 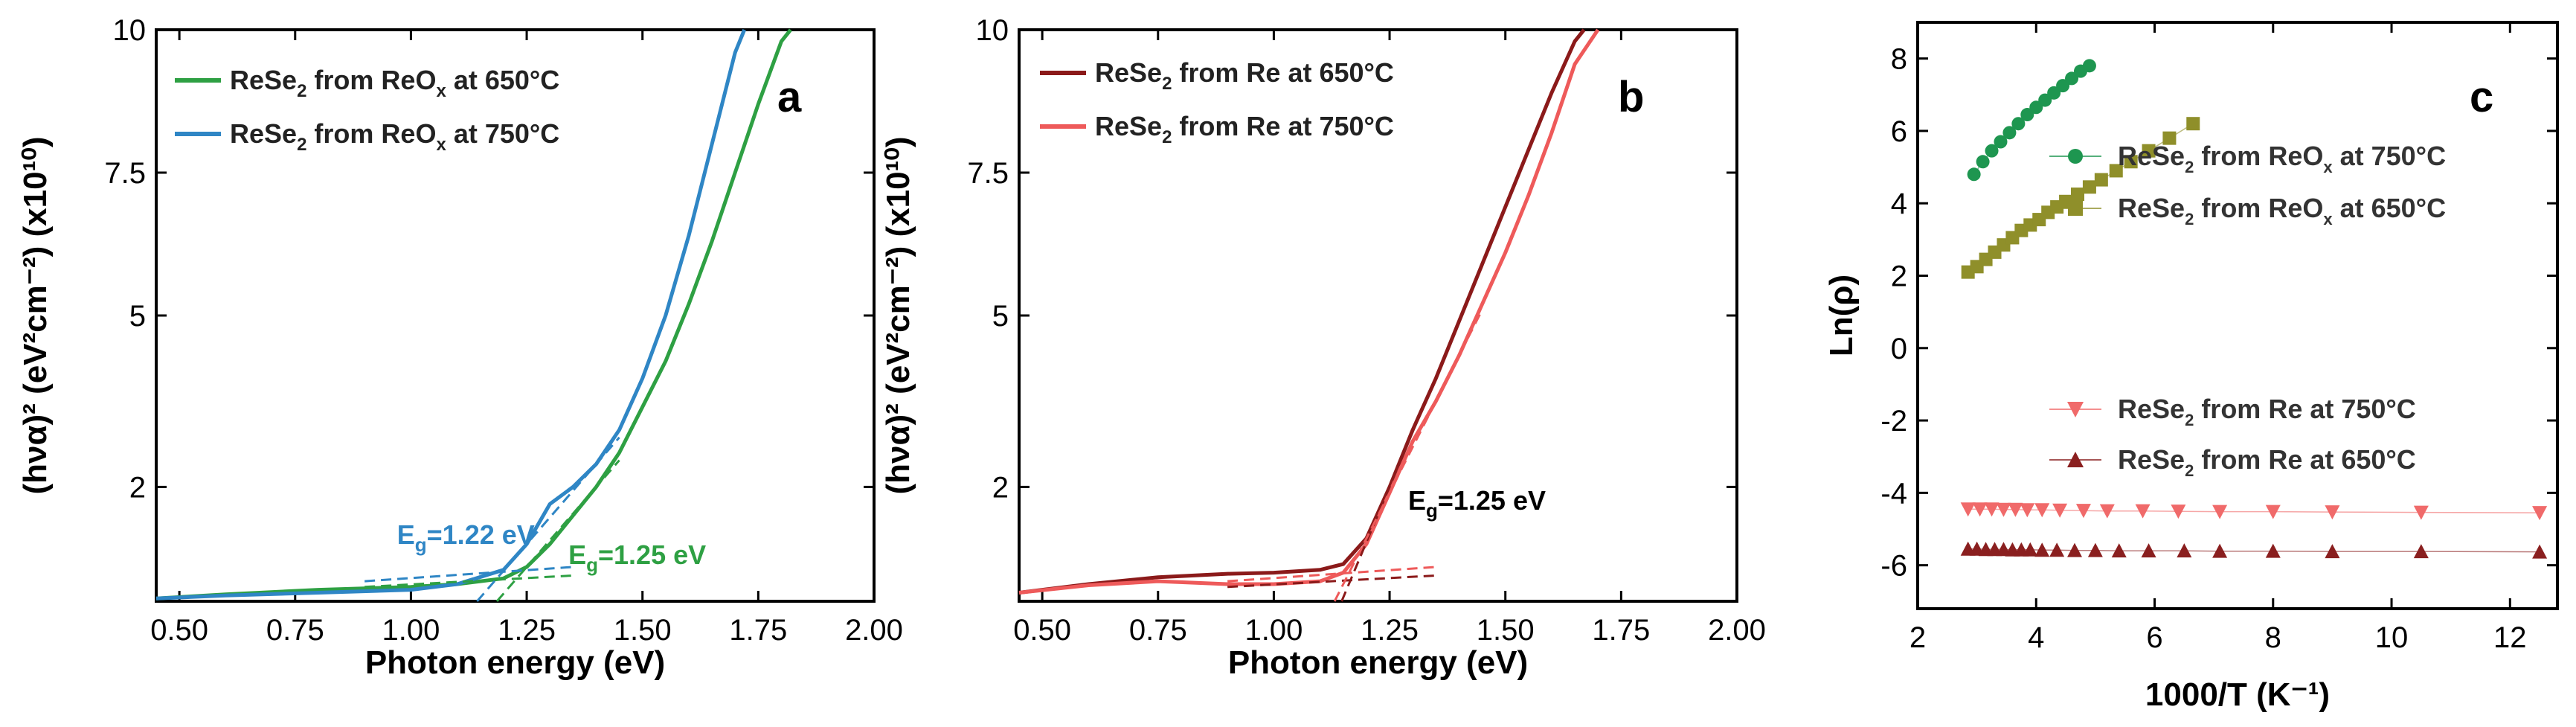 I want to click on x-tick-label: 0.50, so click(x=1042, y=630).